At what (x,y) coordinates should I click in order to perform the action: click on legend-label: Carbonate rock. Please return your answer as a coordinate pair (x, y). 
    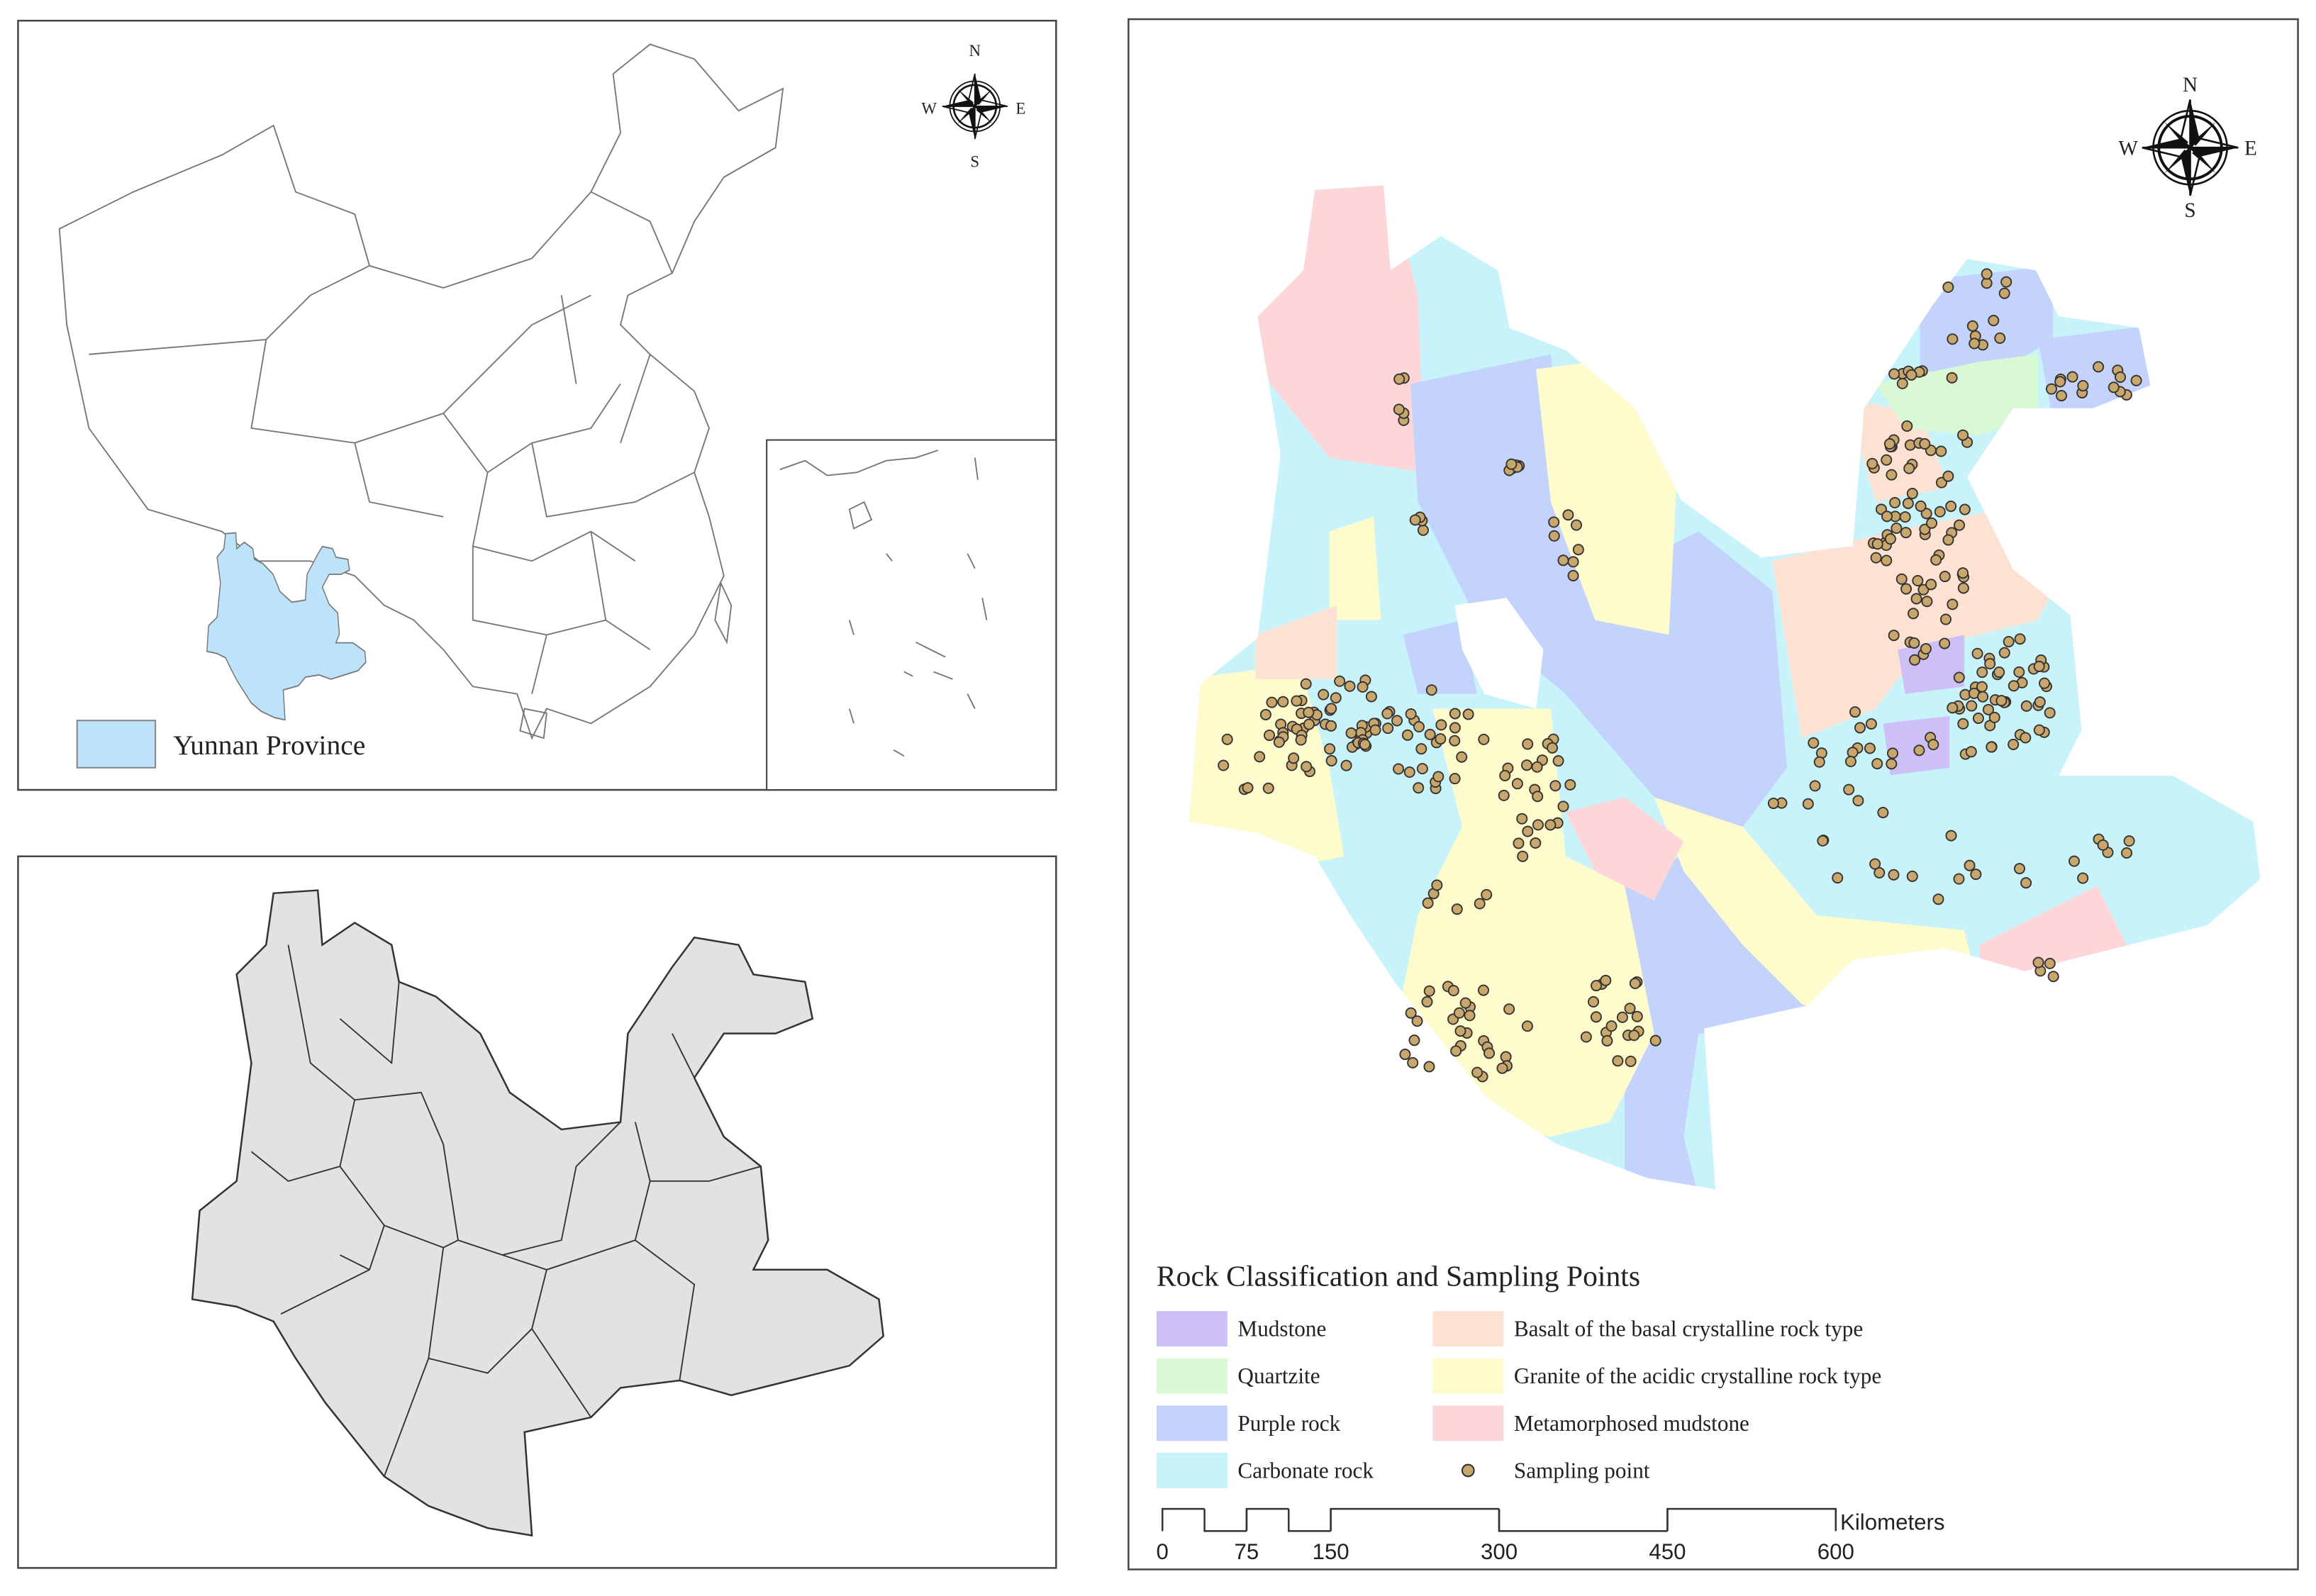
    Looking at the image, I should click on (1305, 1471).